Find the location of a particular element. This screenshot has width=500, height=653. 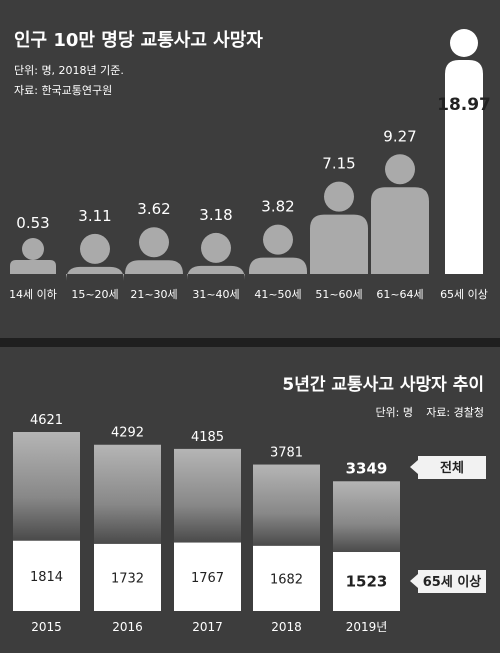

legend-elderly-box is located at coordinates (448, 581).